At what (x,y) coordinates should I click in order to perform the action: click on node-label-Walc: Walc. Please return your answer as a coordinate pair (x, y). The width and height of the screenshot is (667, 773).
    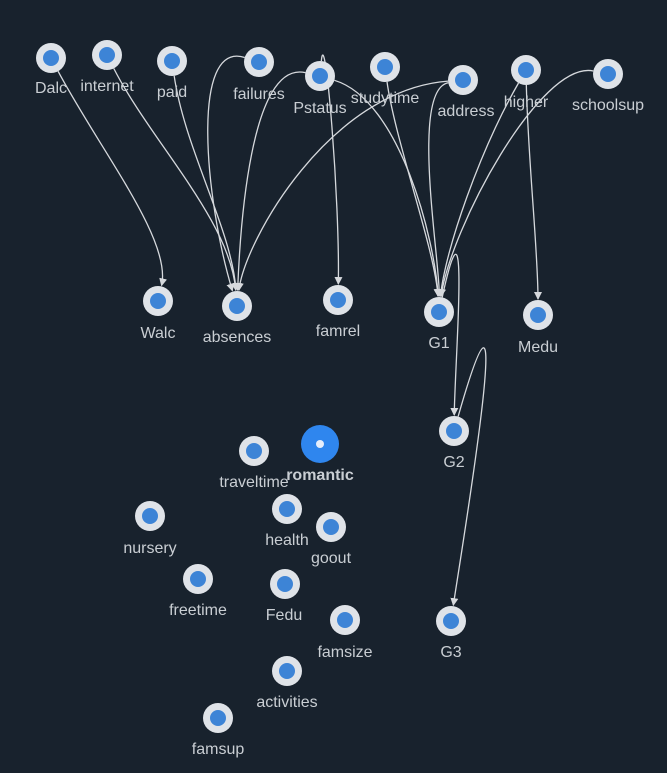
    Looking at the image, I should click on (158, 333).